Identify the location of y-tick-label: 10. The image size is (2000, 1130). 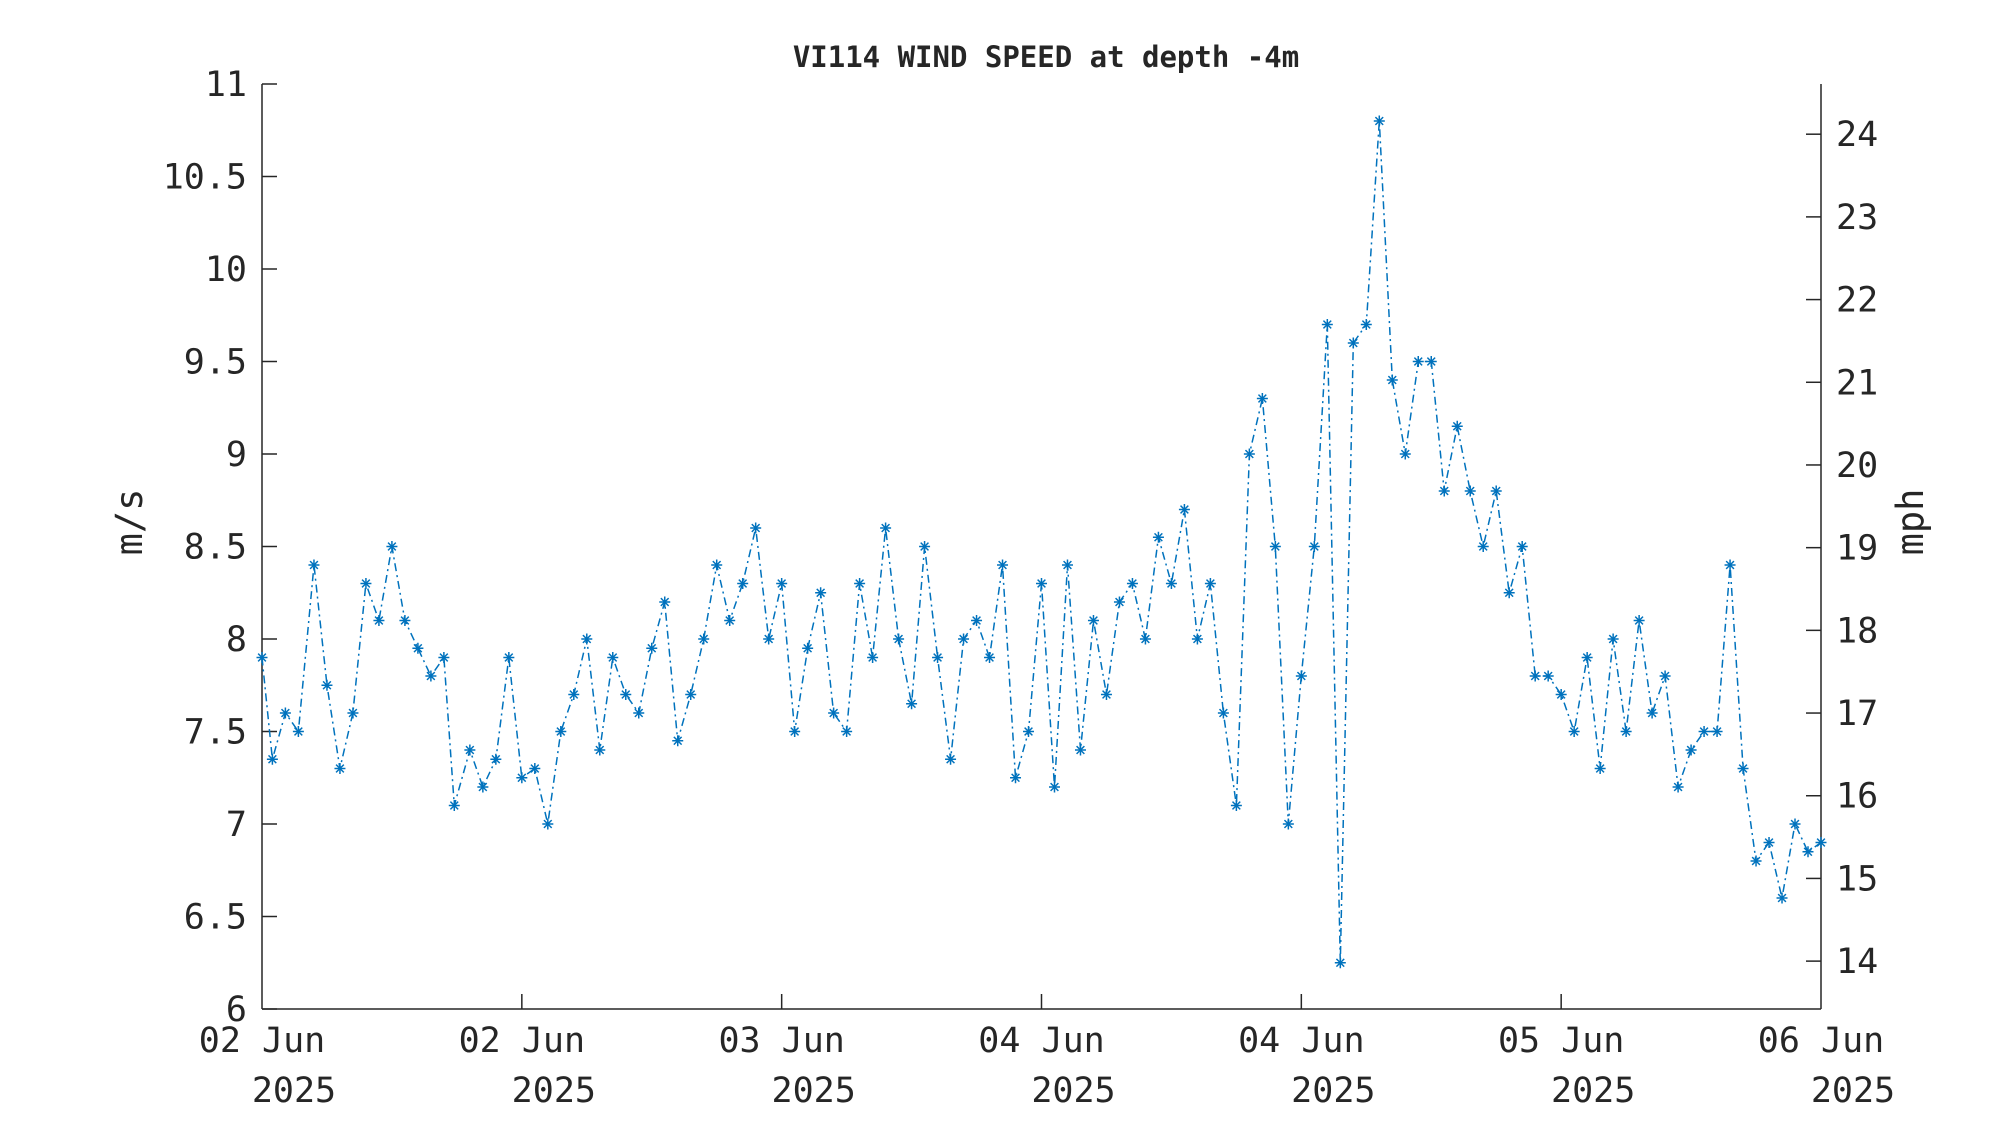
(226, 270).